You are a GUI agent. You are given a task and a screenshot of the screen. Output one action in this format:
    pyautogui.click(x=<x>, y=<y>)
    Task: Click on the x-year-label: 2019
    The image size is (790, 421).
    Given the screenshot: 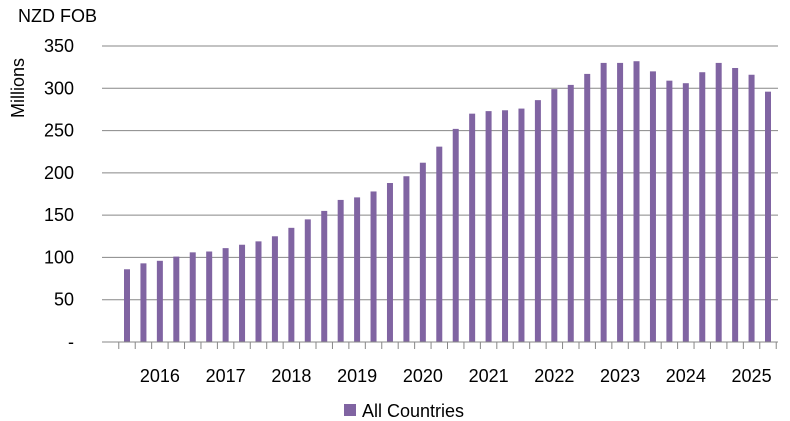 What is the action you would take?
    pyautogui.click(x=357, y=376)
    